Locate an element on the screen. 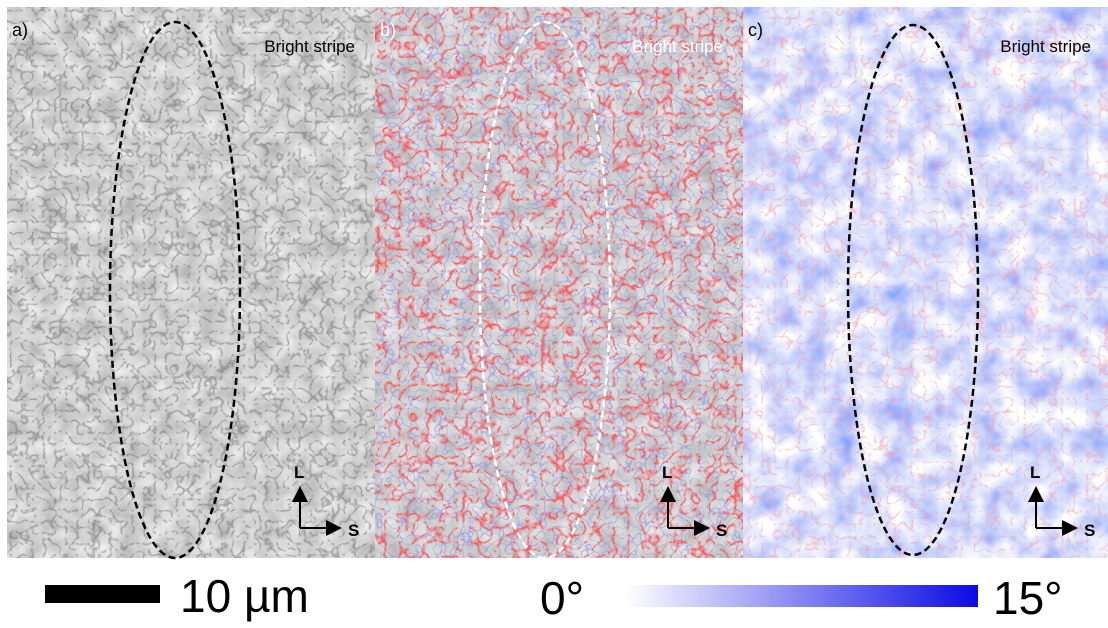  color-min-label: 0° is located at coordinates (562, 598).